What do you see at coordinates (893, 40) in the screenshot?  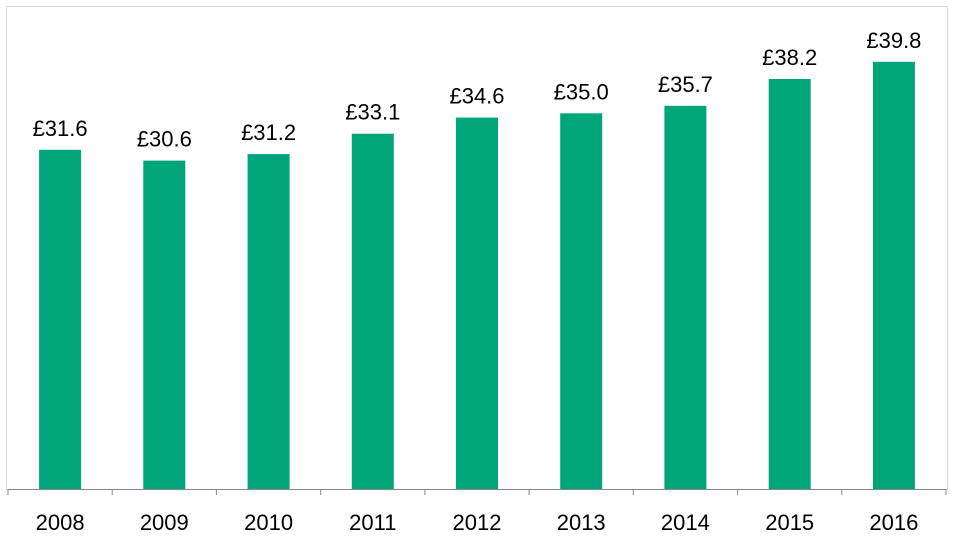 I see `data-label-2016: £39.8` at bounding box center [893, 40].